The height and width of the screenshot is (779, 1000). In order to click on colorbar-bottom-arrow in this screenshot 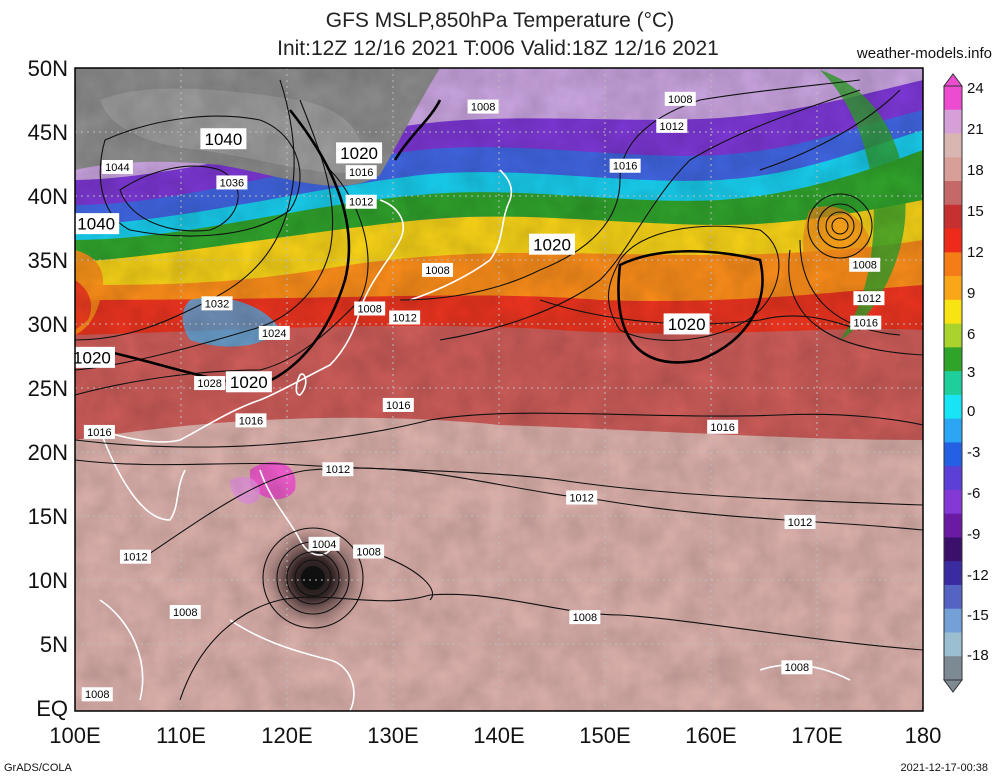, I will do `click(953, 686)`.